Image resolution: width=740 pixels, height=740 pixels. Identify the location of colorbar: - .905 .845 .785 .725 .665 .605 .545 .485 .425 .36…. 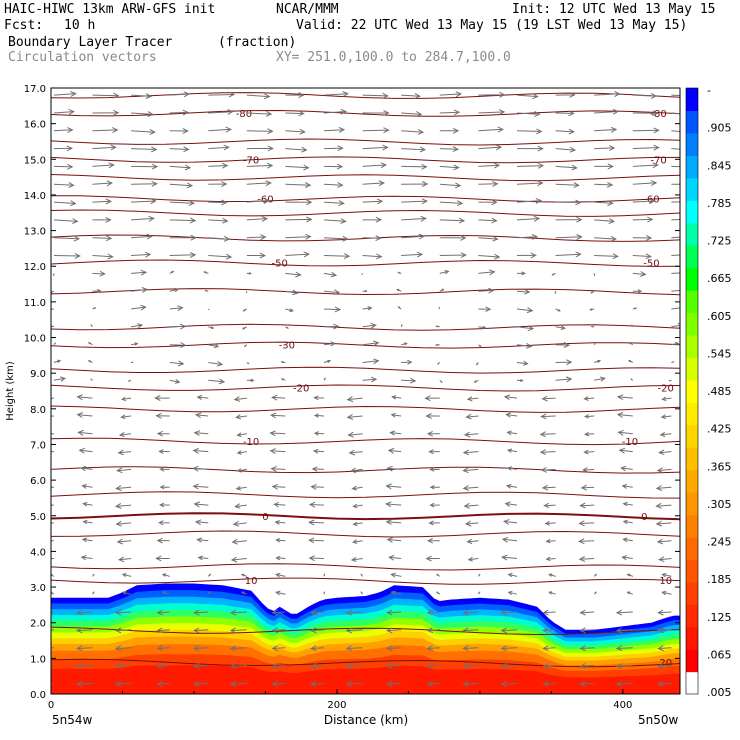
(708, 391).